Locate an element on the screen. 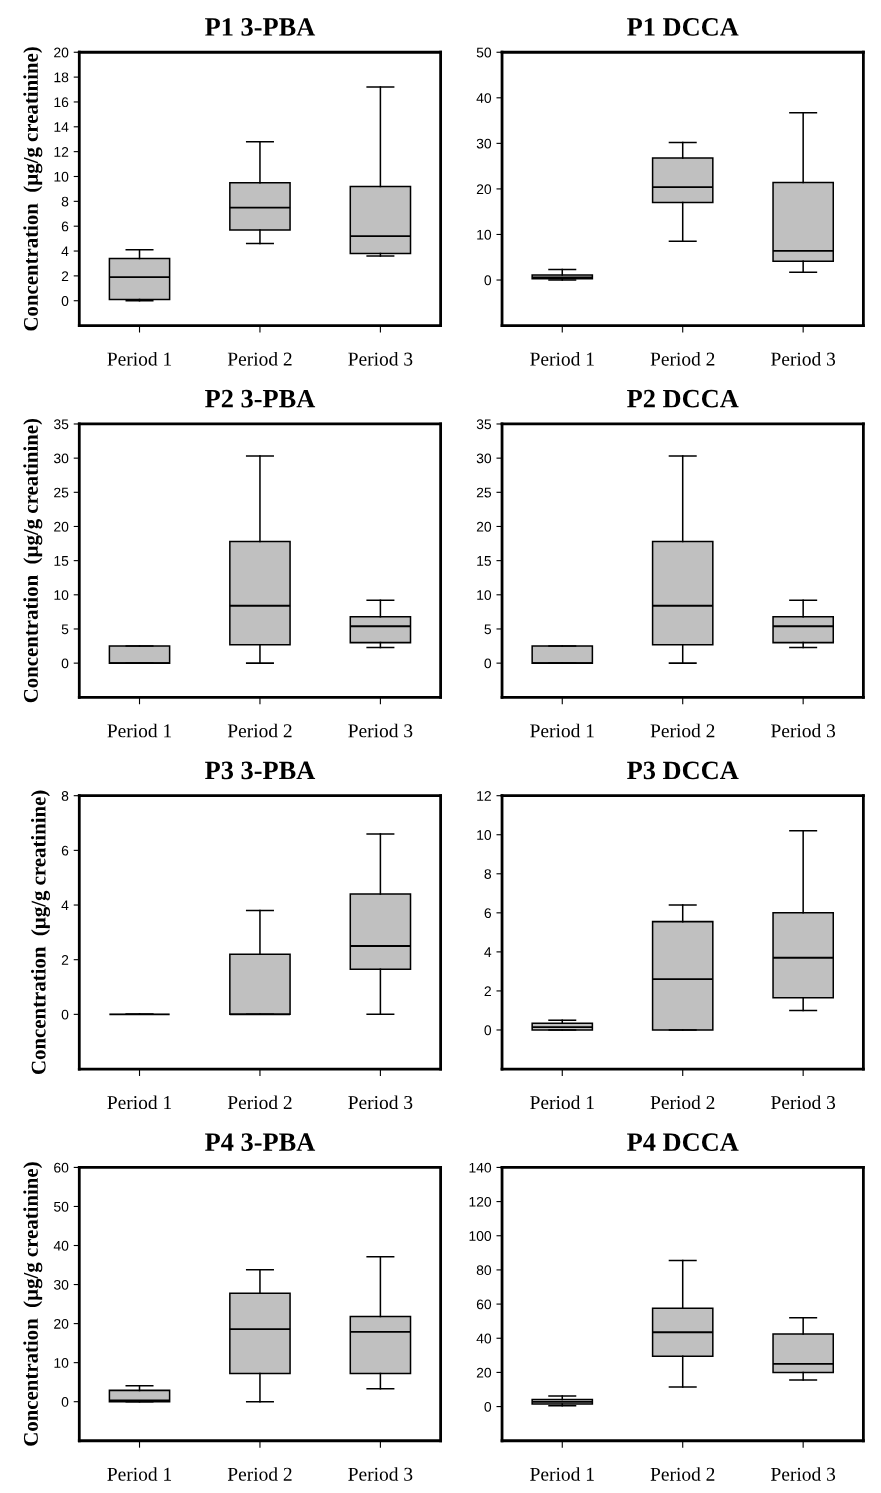 This screenshot has height=1493, width=881. chart-title: P3 DCCA is located at coordinates (683, 770).